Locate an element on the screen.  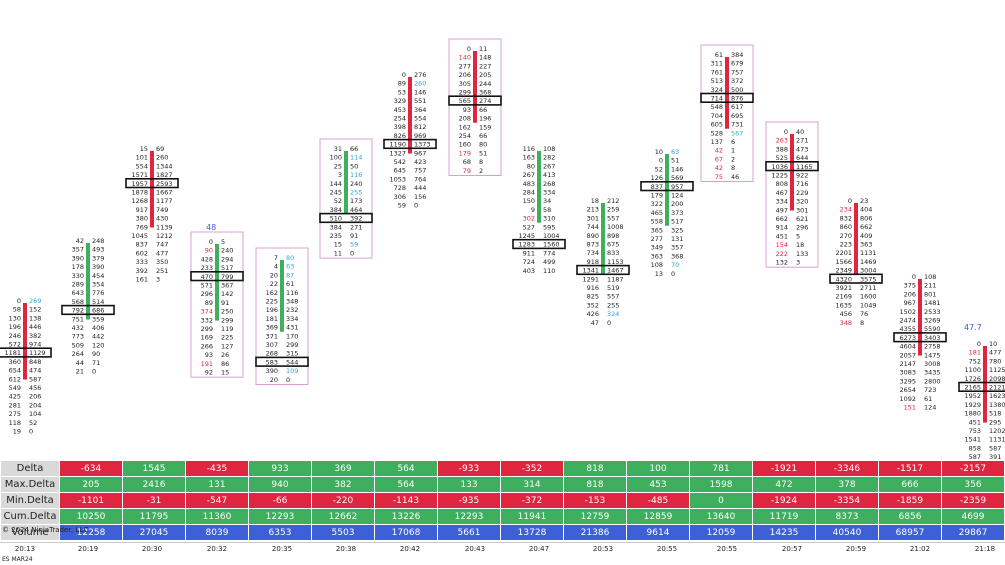
stats-cell: 29867 is located at coordinates (973, 532).